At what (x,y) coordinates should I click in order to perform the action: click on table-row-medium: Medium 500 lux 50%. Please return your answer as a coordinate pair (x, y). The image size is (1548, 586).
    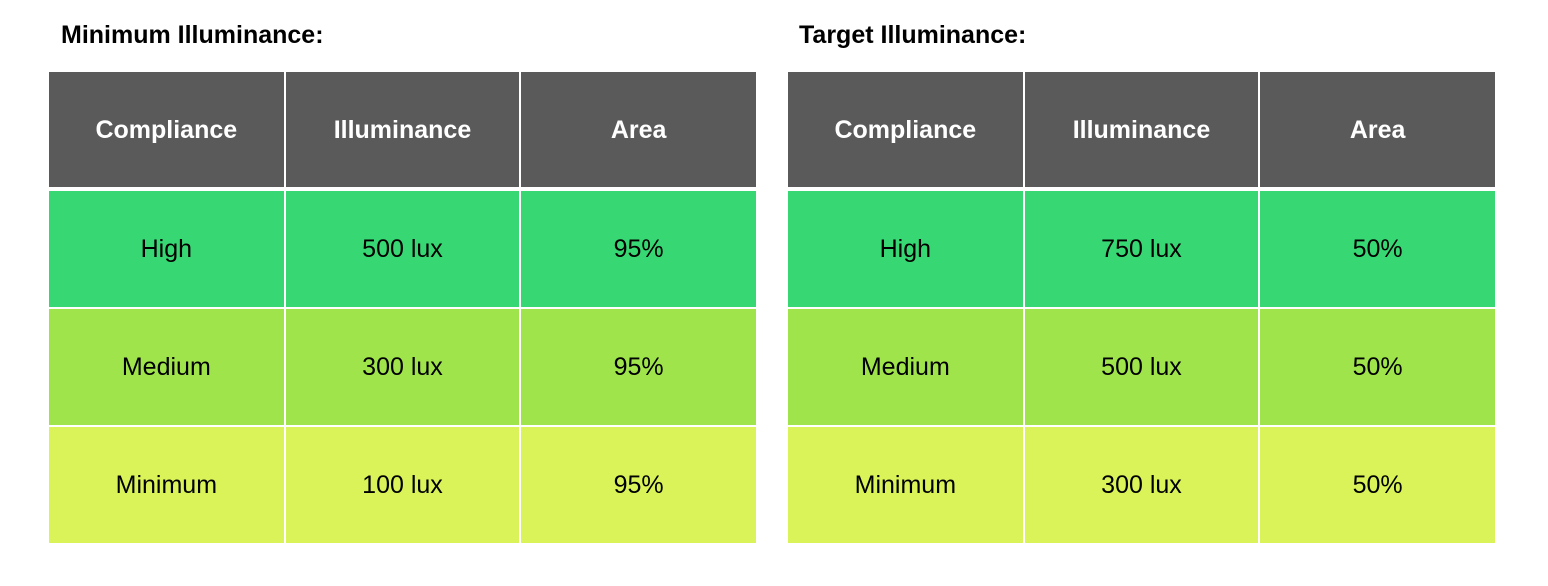
    Looking at the image, I should click on (1141, 367).